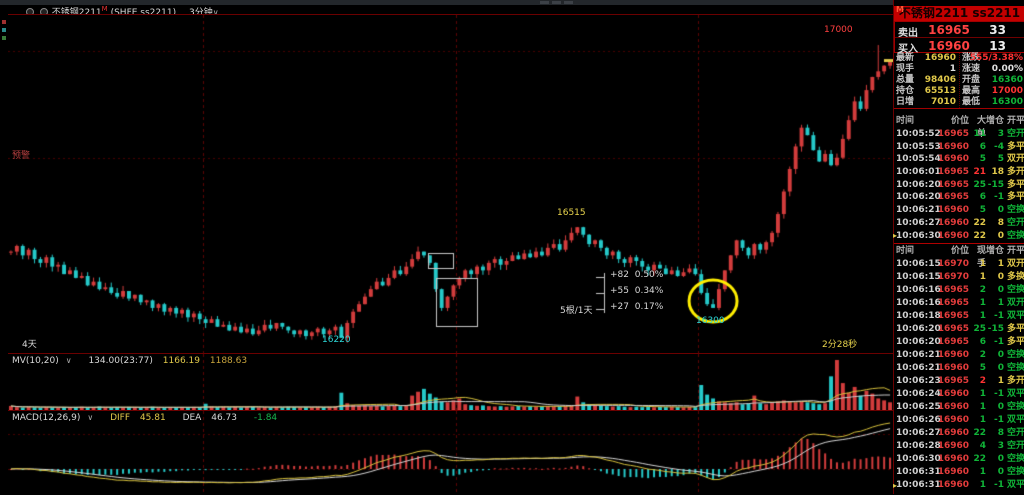  Describe the element at coordinates (203, 13) in the screenshot. I see `period-selector: 3分钟∨` at that location.